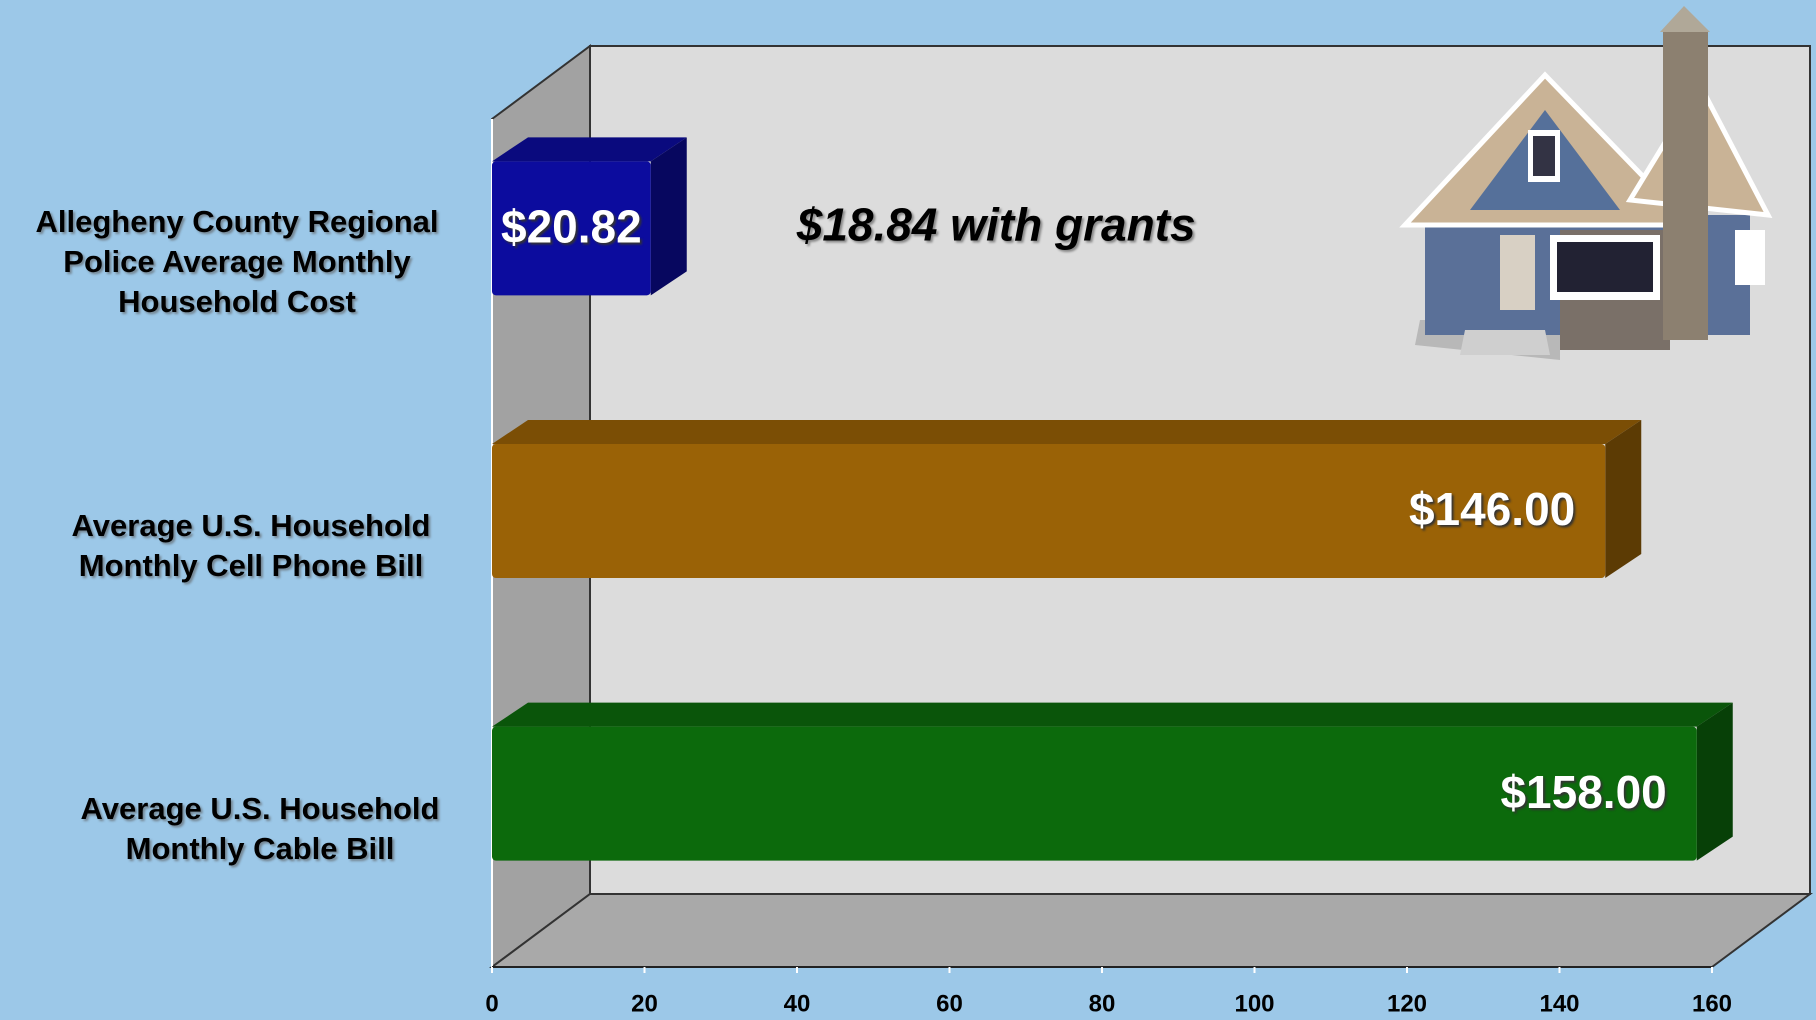 The width and height of the screenshot is (1816, 1020). Describe the element at coordinates (1492, 509) in the screenshot. I see `value-label: $146.00` at that location.